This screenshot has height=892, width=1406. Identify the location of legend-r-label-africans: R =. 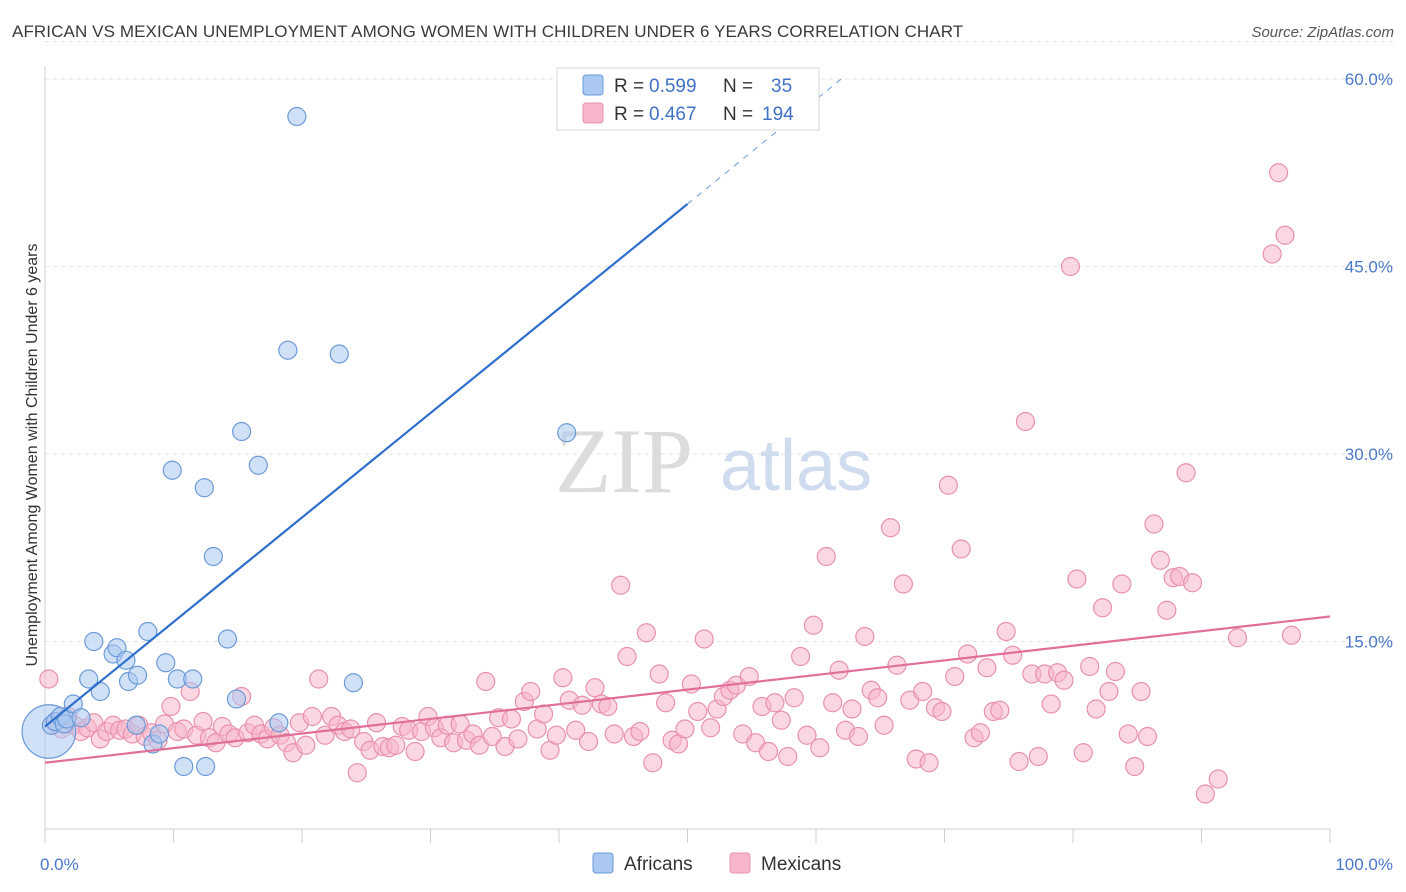
(629, 86).